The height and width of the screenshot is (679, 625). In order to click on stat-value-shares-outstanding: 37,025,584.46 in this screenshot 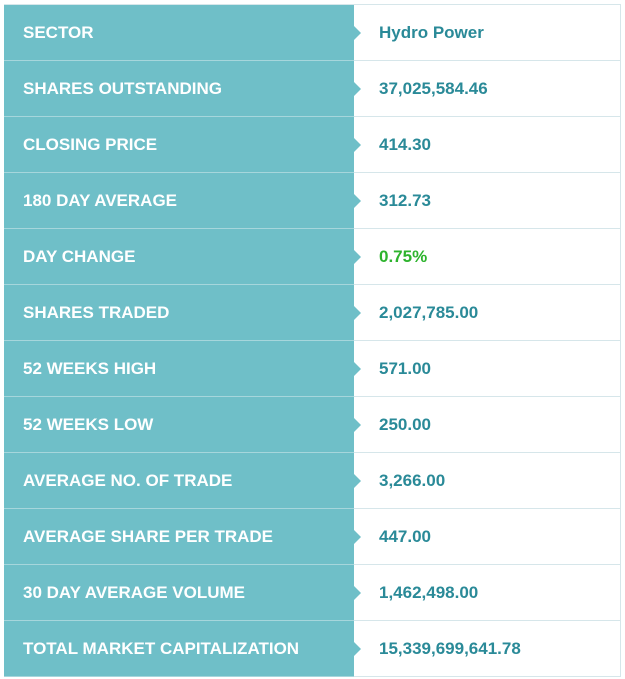, I will do `click(487, 88)`.